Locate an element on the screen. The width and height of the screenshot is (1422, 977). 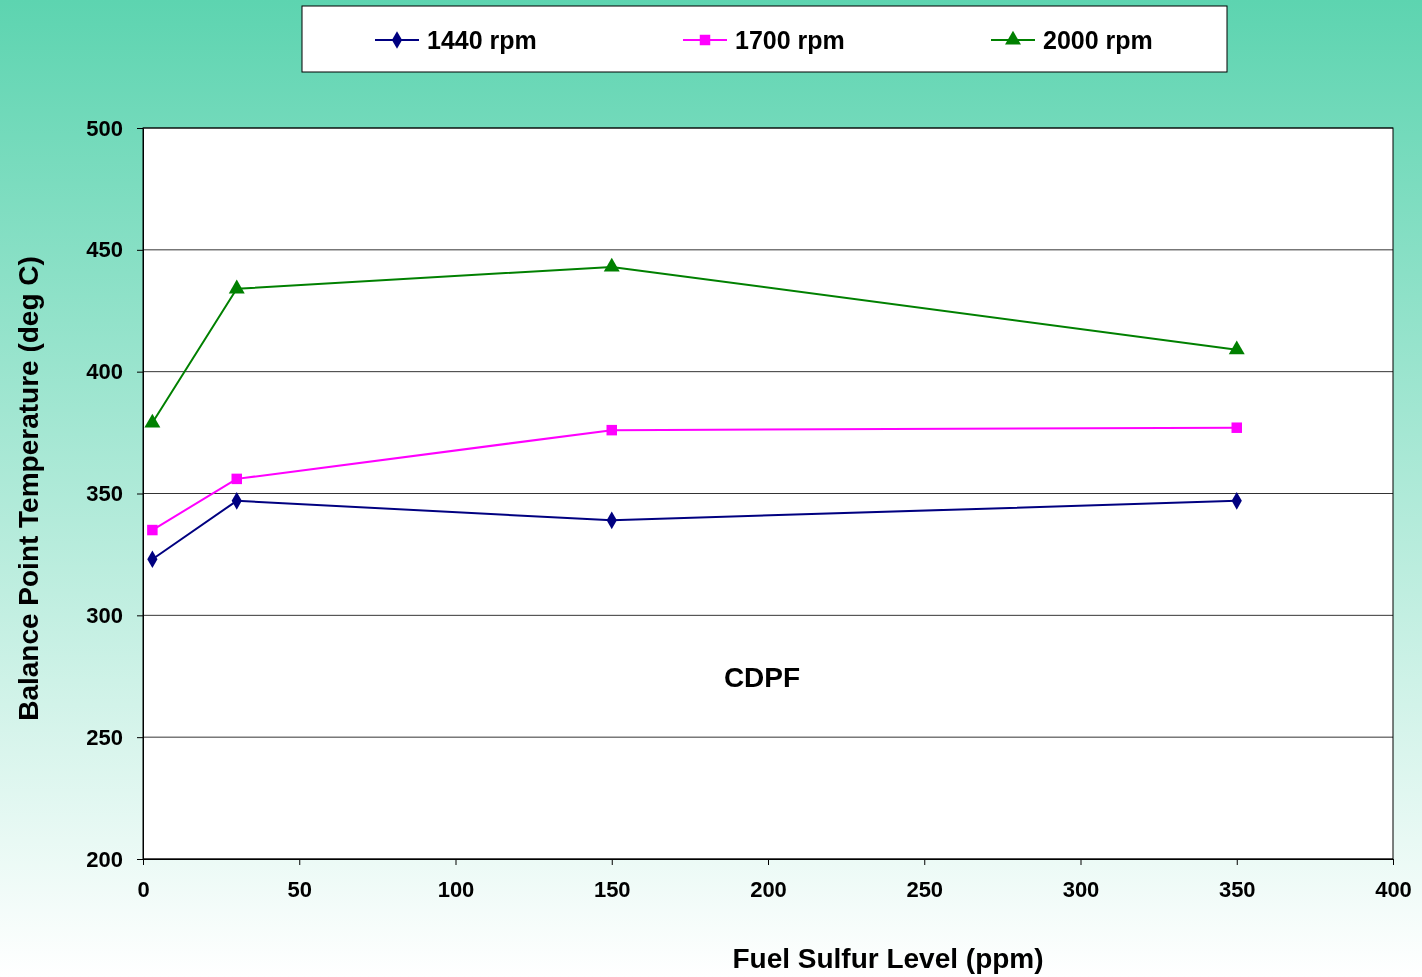
legend-label: 2000 rpm is located at coordinates (1098, 40).